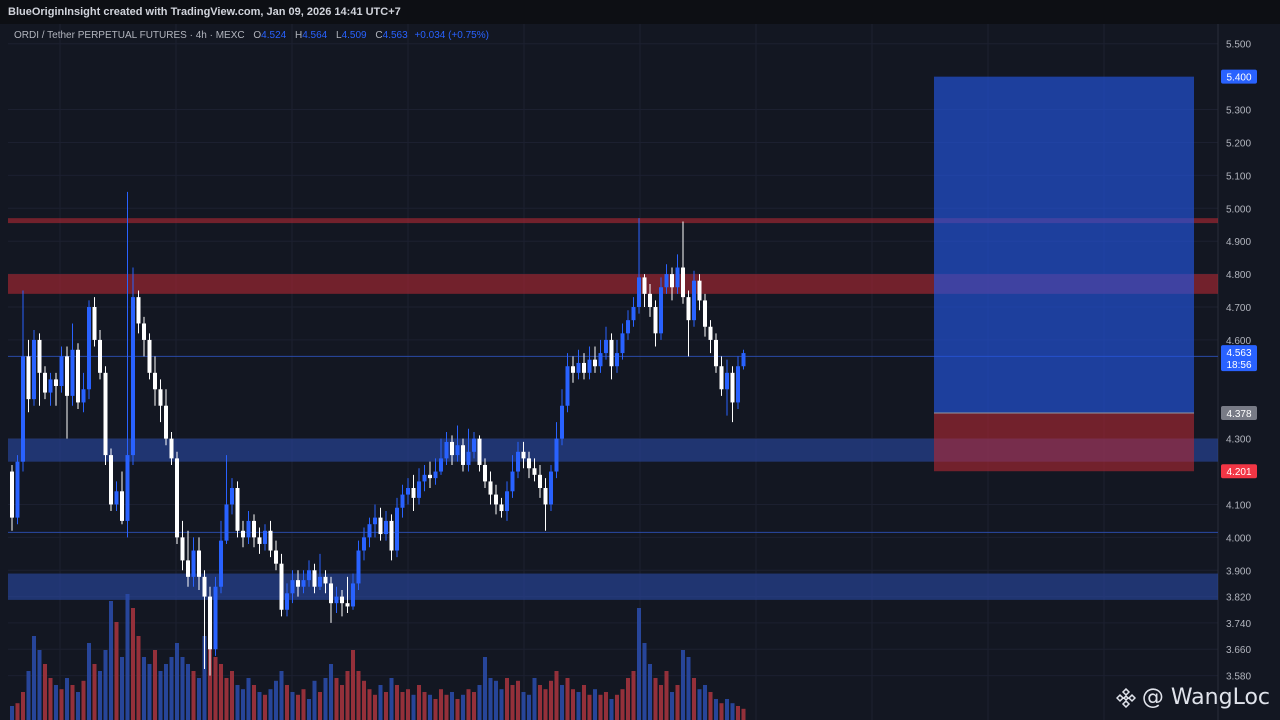 The image size is (1280, 720). What do you see at coordinates (395, 35) in the screenshot?
I see `close-value: 4.563` at bounding box center [395, 35].